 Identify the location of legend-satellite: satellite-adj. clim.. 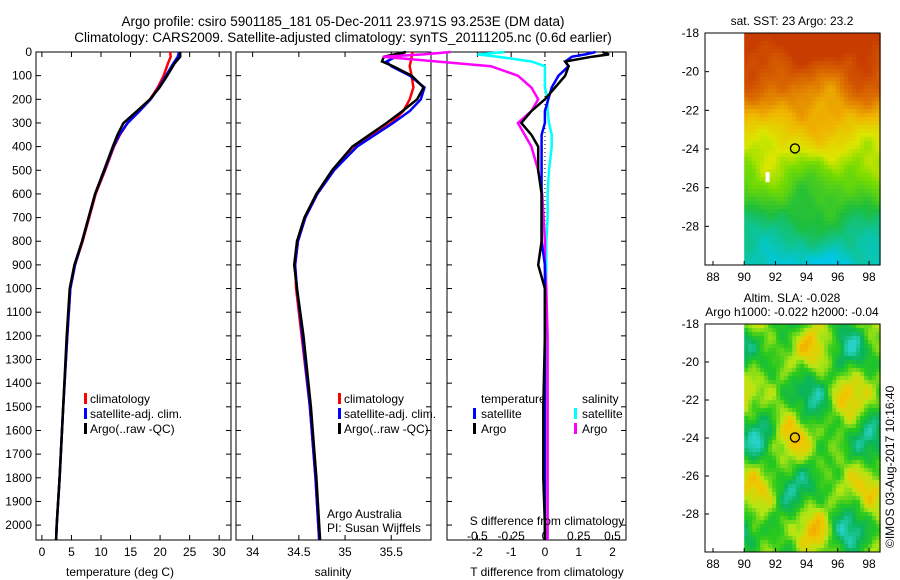
(136, 414).